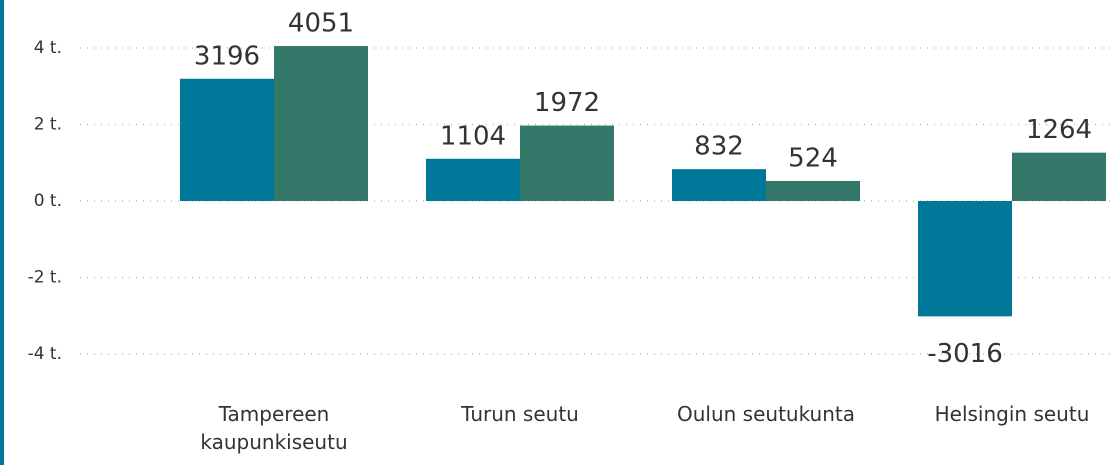  What do you see at coordinates (520, 414) in the screenshot?
I see `x-tick-label: Turun seutu` at bounding box center [520, 414].